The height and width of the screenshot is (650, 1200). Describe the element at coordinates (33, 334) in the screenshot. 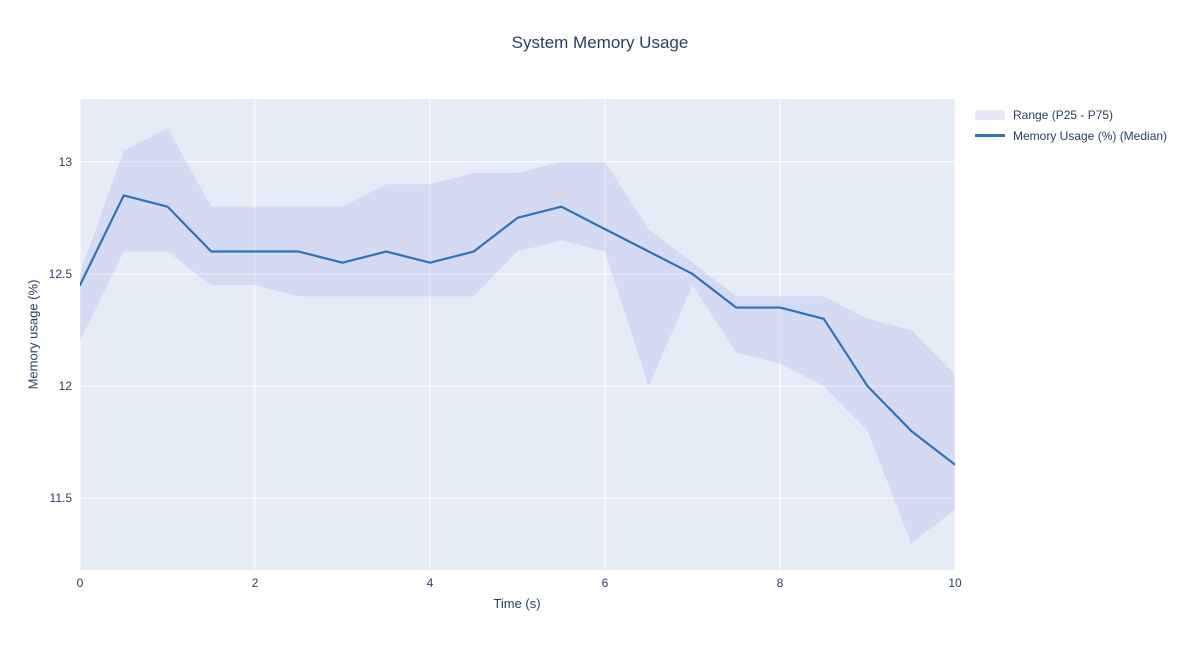

I see `y-axis-title: Memory usage (%)` at that location.